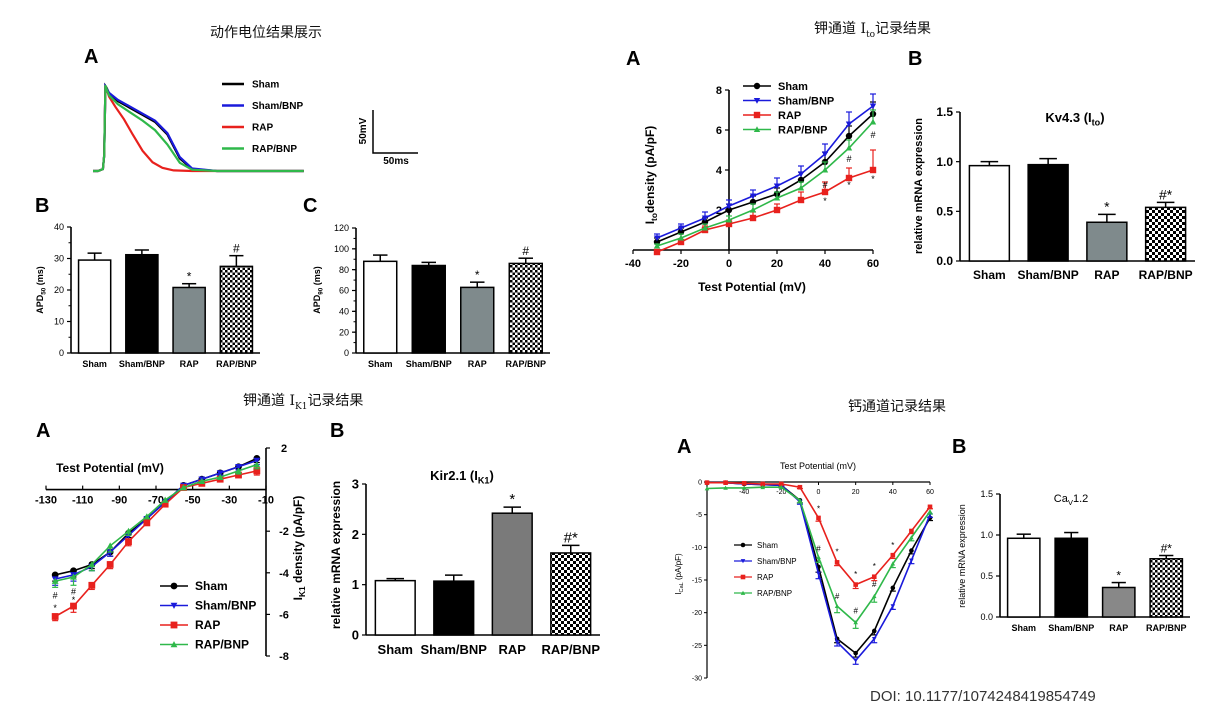  Describe the element at coordinates (42, 206) in the screenshot. I see `panel-letter-ap-b: B` at that location.